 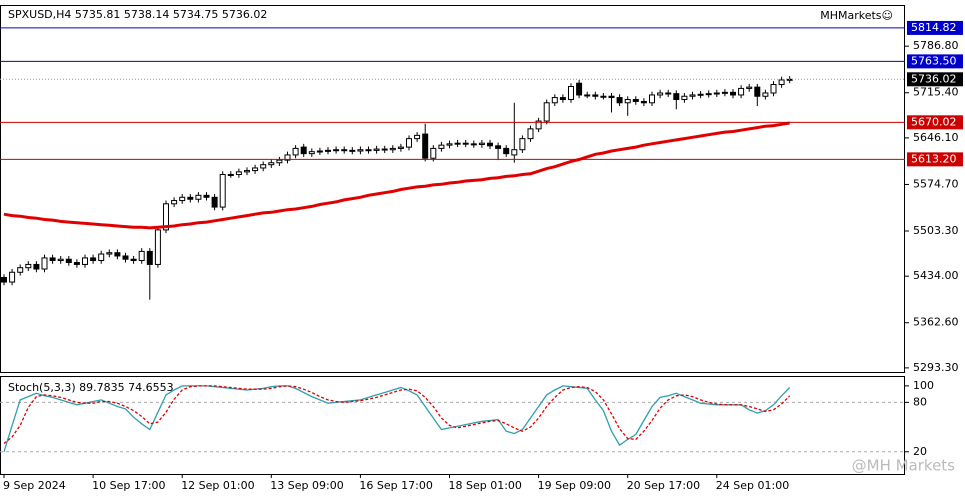 What do you see at coordinates (91, 387) in the screenshot?
I see `indicator-title: Stoch(5,3,3) 89.7835 74.6553` at bounding box center [91, 387].